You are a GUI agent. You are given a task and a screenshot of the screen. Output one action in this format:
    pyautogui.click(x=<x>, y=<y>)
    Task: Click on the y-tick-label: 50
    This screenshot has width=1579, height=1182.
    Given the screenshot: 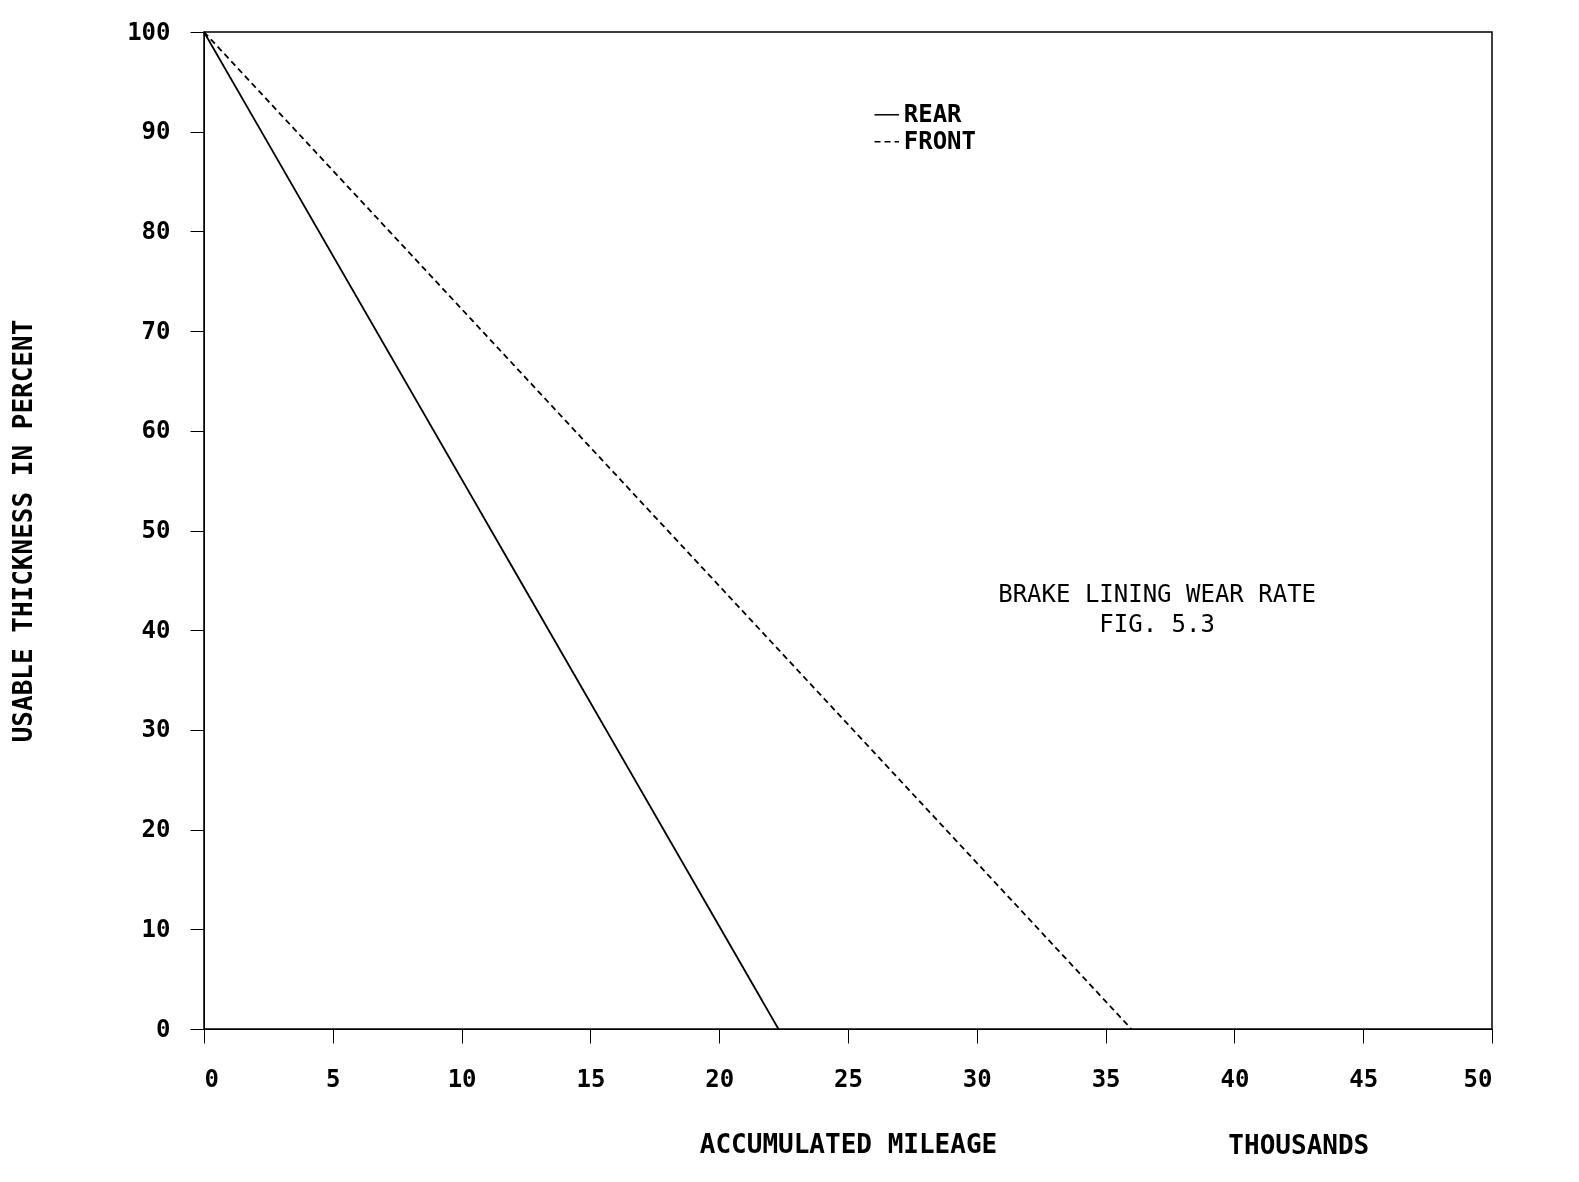 What is the action you would take?
    pyautogui.click(x=156, y=530)
    